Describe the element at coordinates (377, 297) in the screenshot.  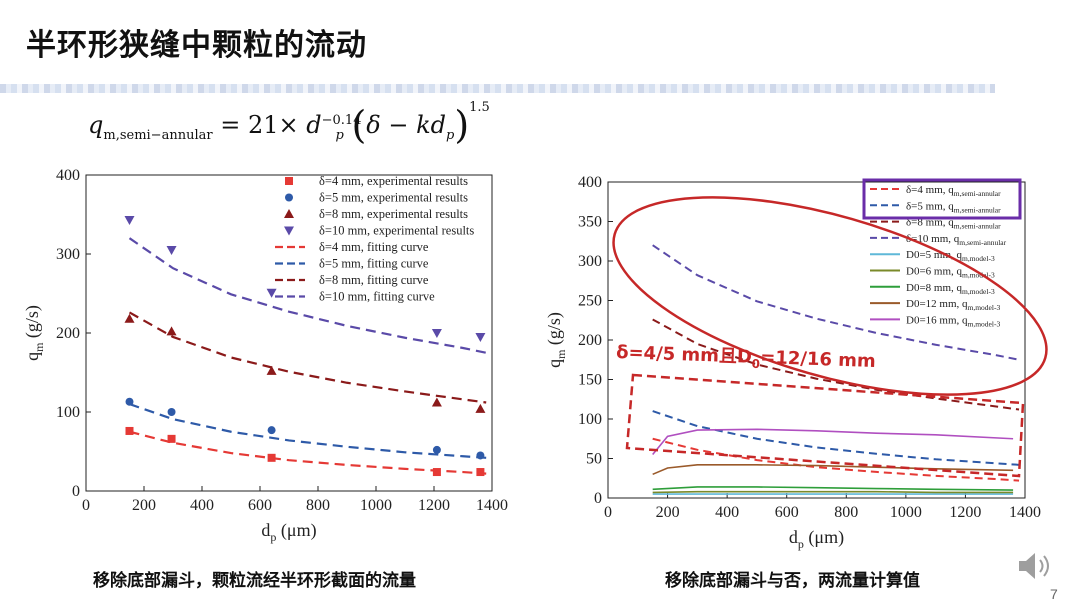
I see `legend-entry: δ=10 mm, fitting curve` at that location.